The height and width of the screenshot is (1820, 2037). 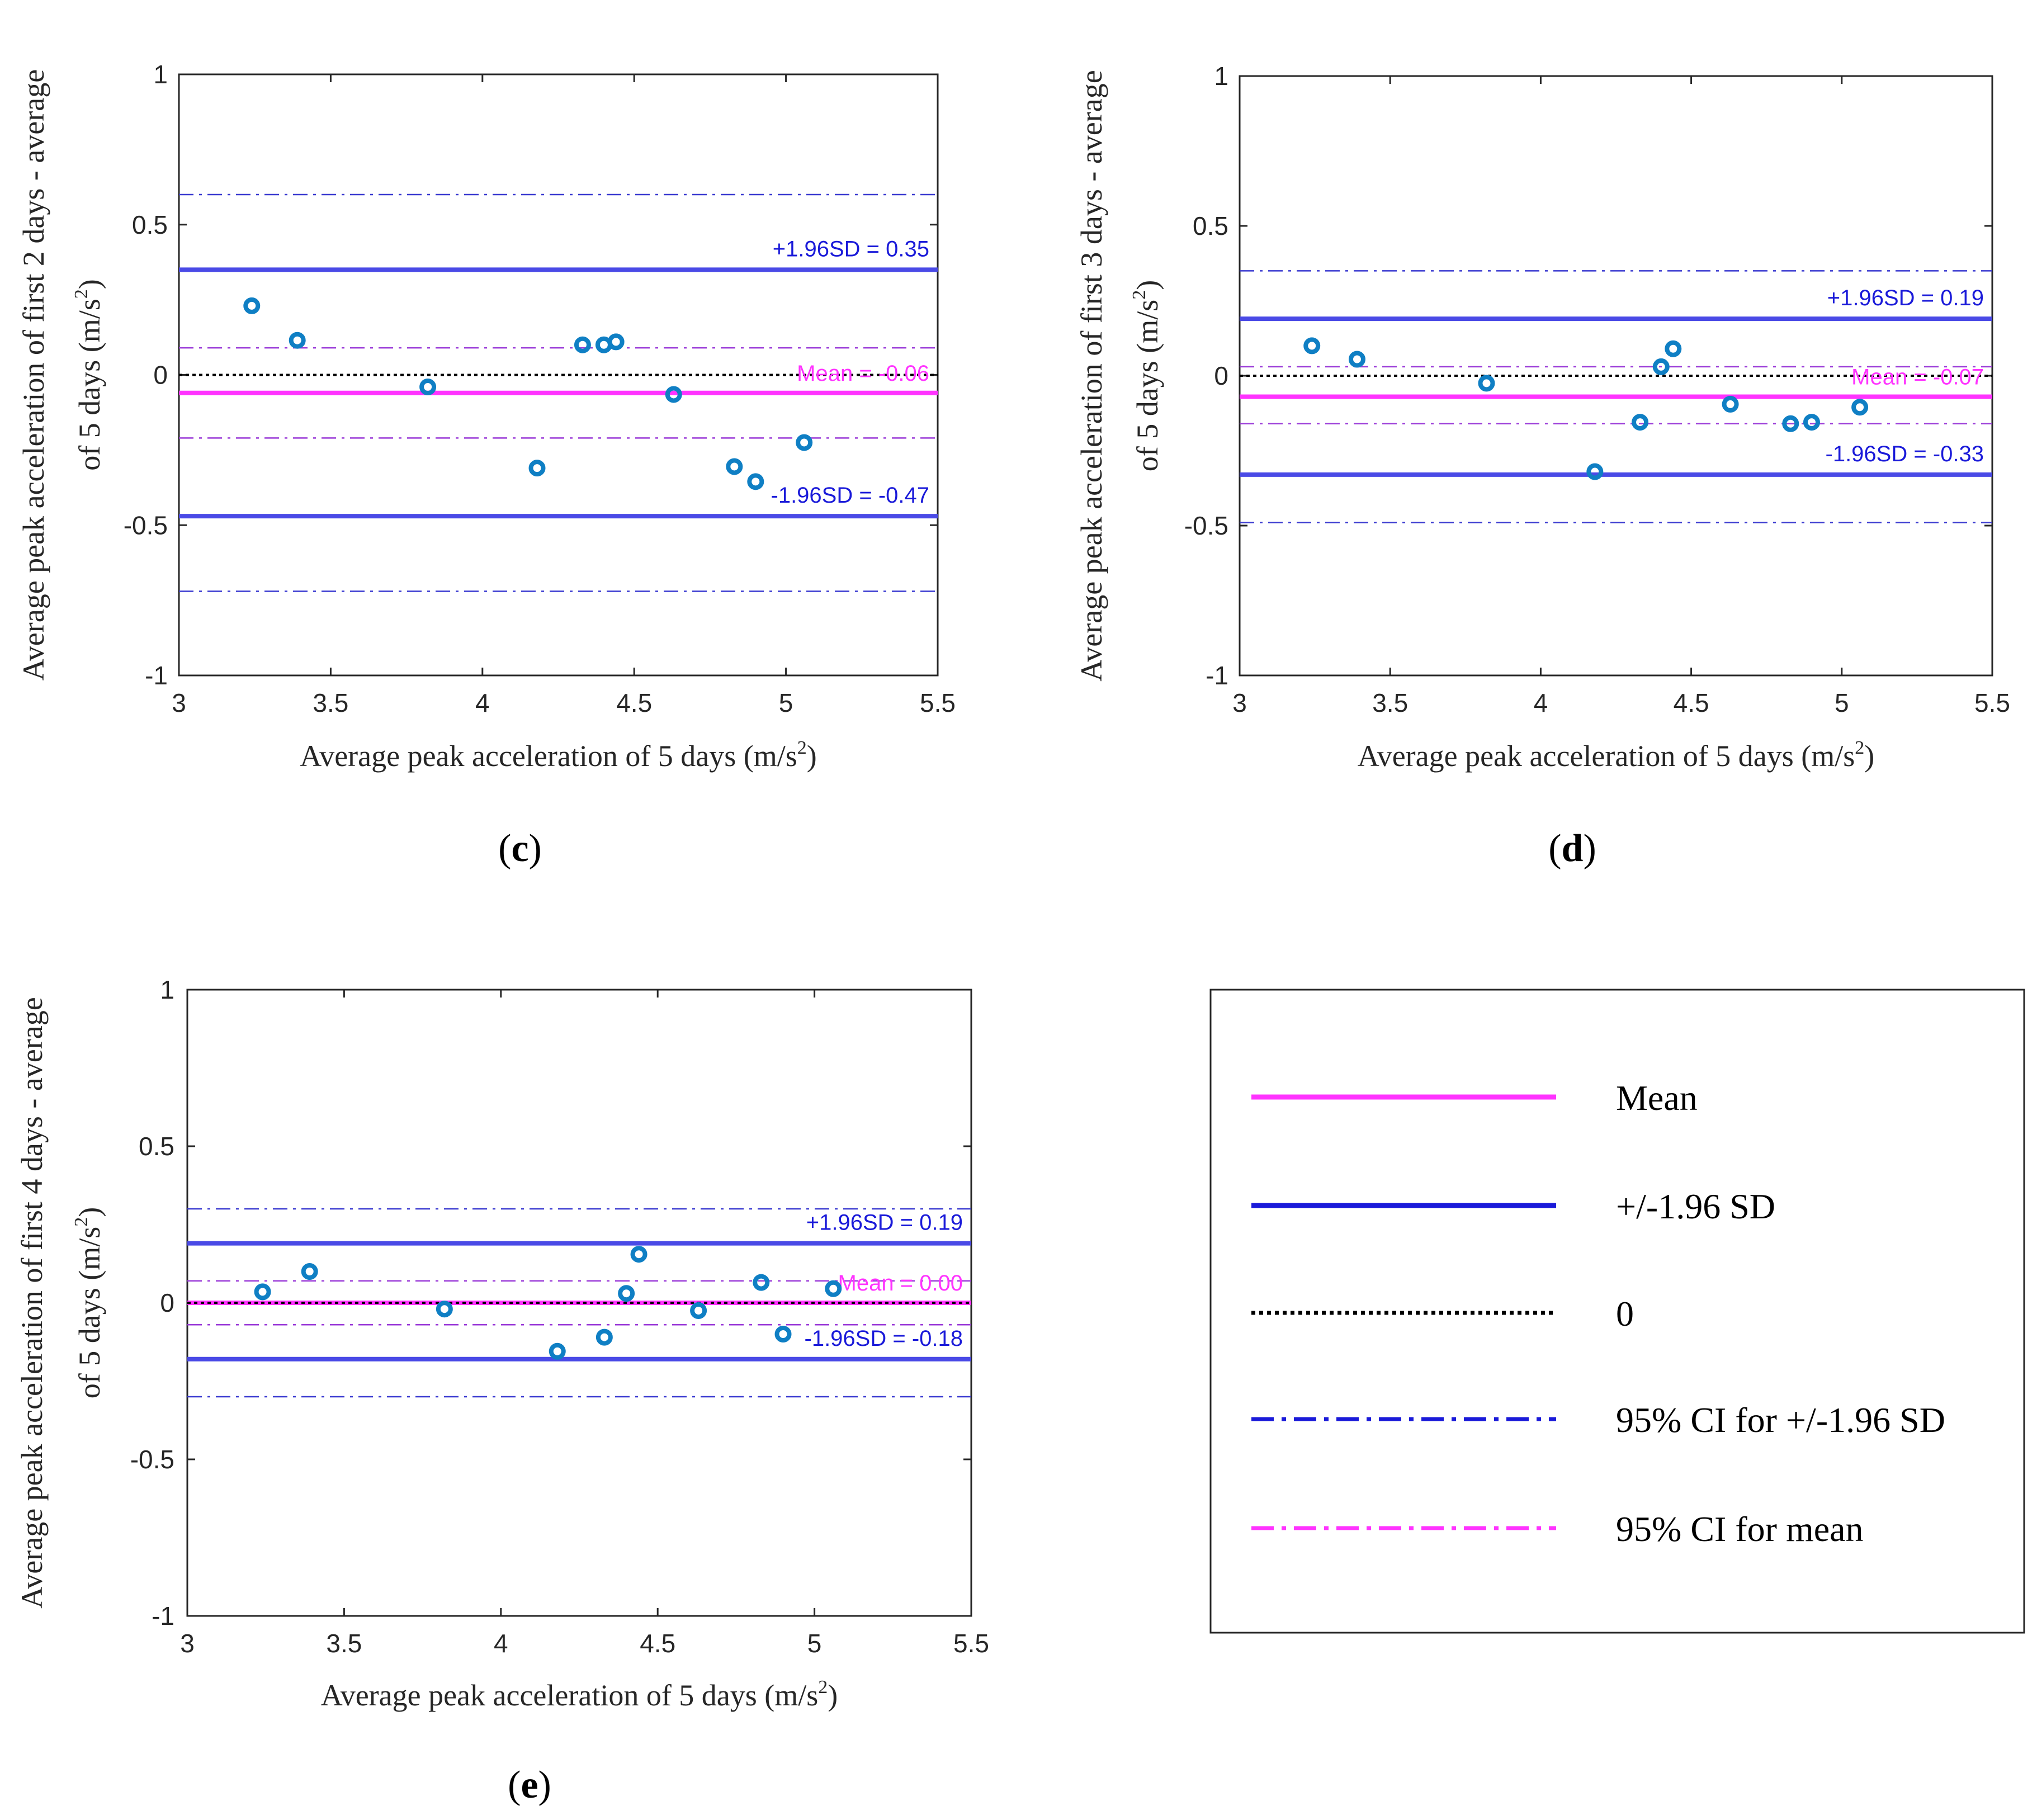 I want to click on upper-sd-annotation: +1.96SD = 0.35, so click(x=851, y=249).